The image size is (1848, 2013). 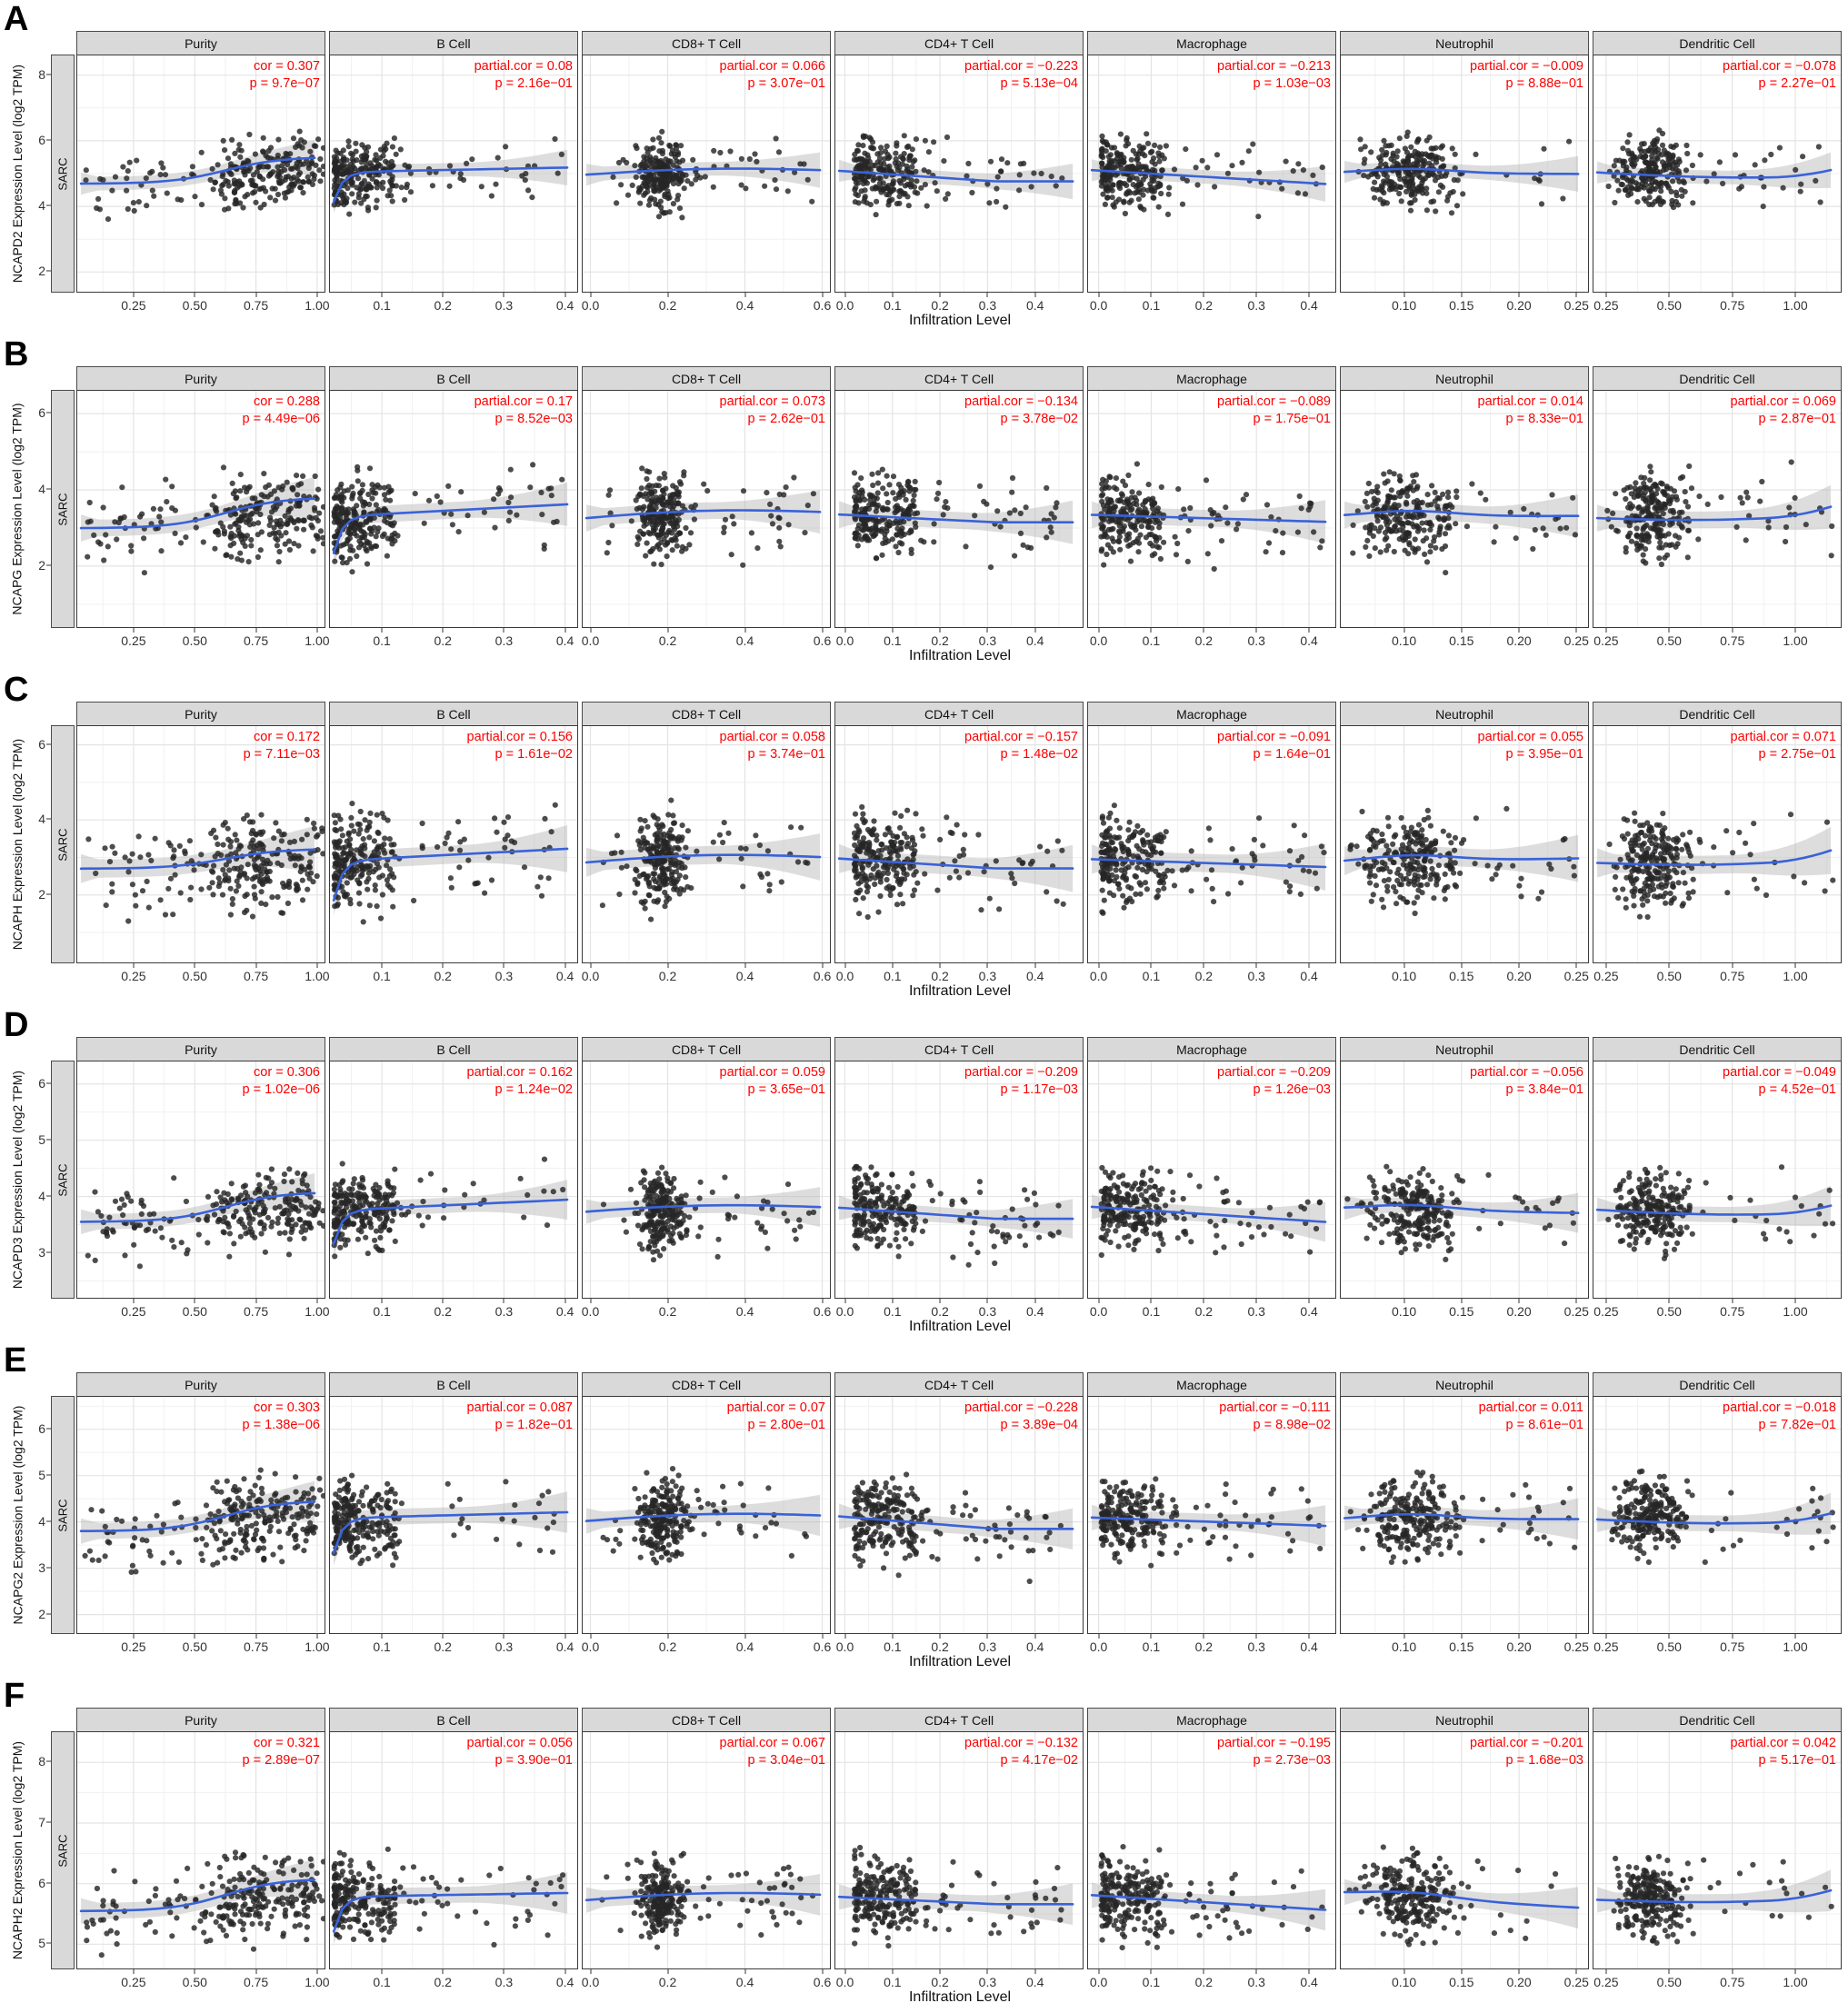 I want to click on cohort-strip: SARC, so click(x=63, y=1515).